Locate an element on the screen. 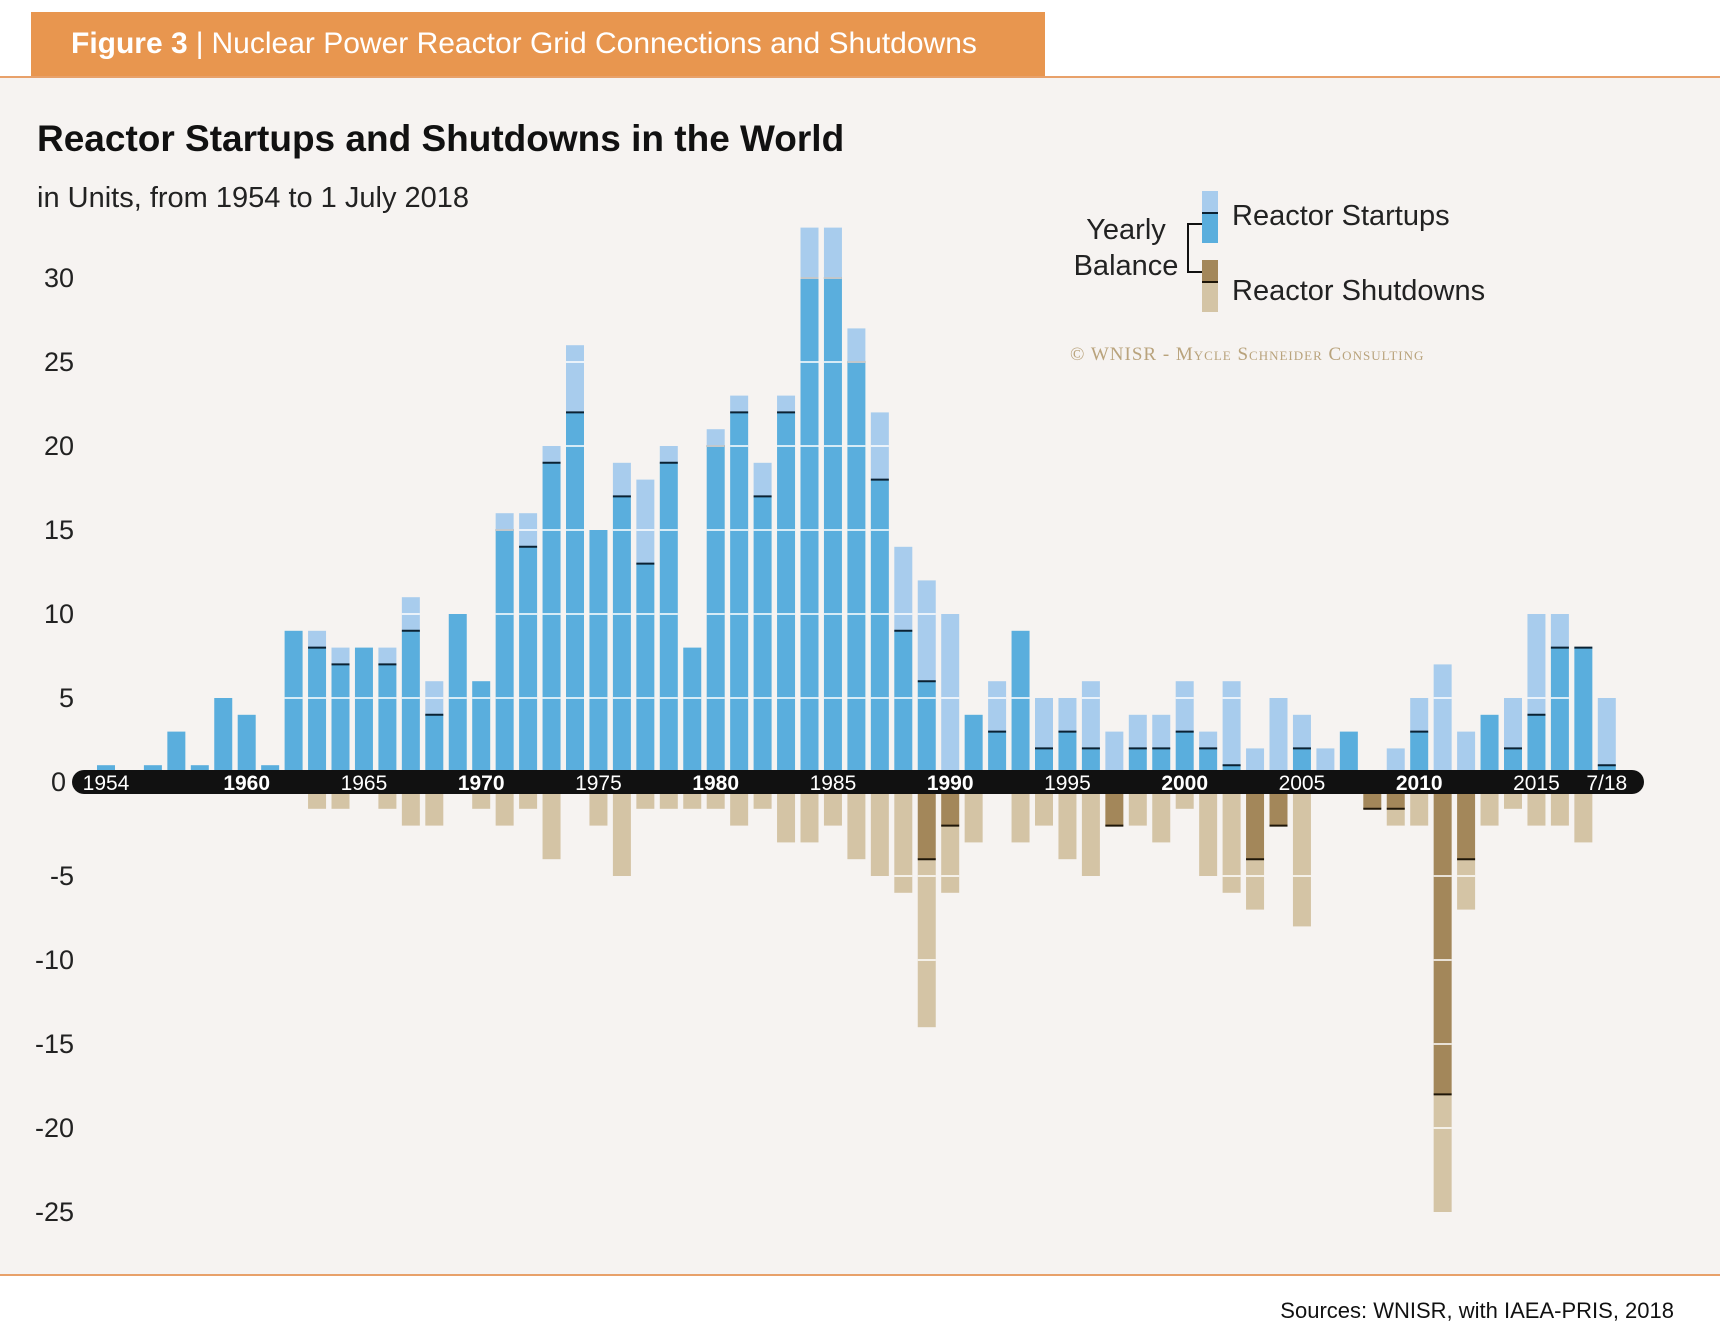  y-tick-label: 0 is located at coordinates (58, 782).